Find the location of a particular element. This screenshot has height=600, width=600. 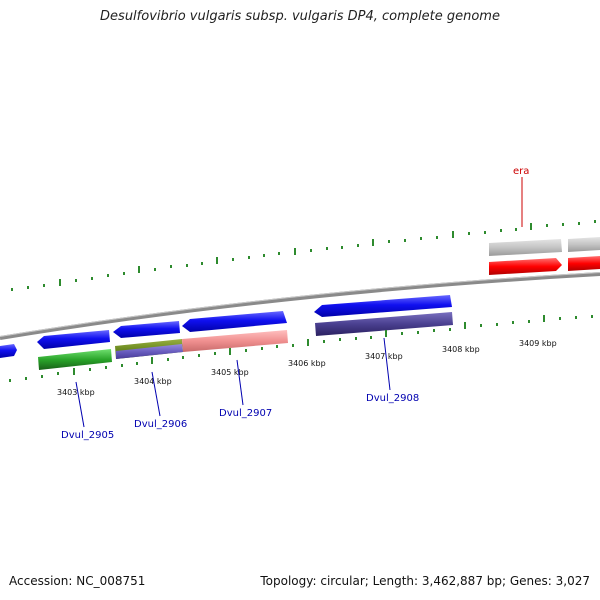

cds-features-top is located at coordinates (226, 326).